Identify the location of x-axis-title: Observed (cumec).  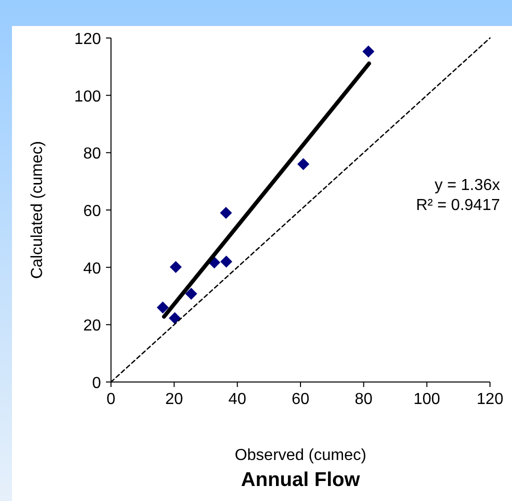
(300, 455).